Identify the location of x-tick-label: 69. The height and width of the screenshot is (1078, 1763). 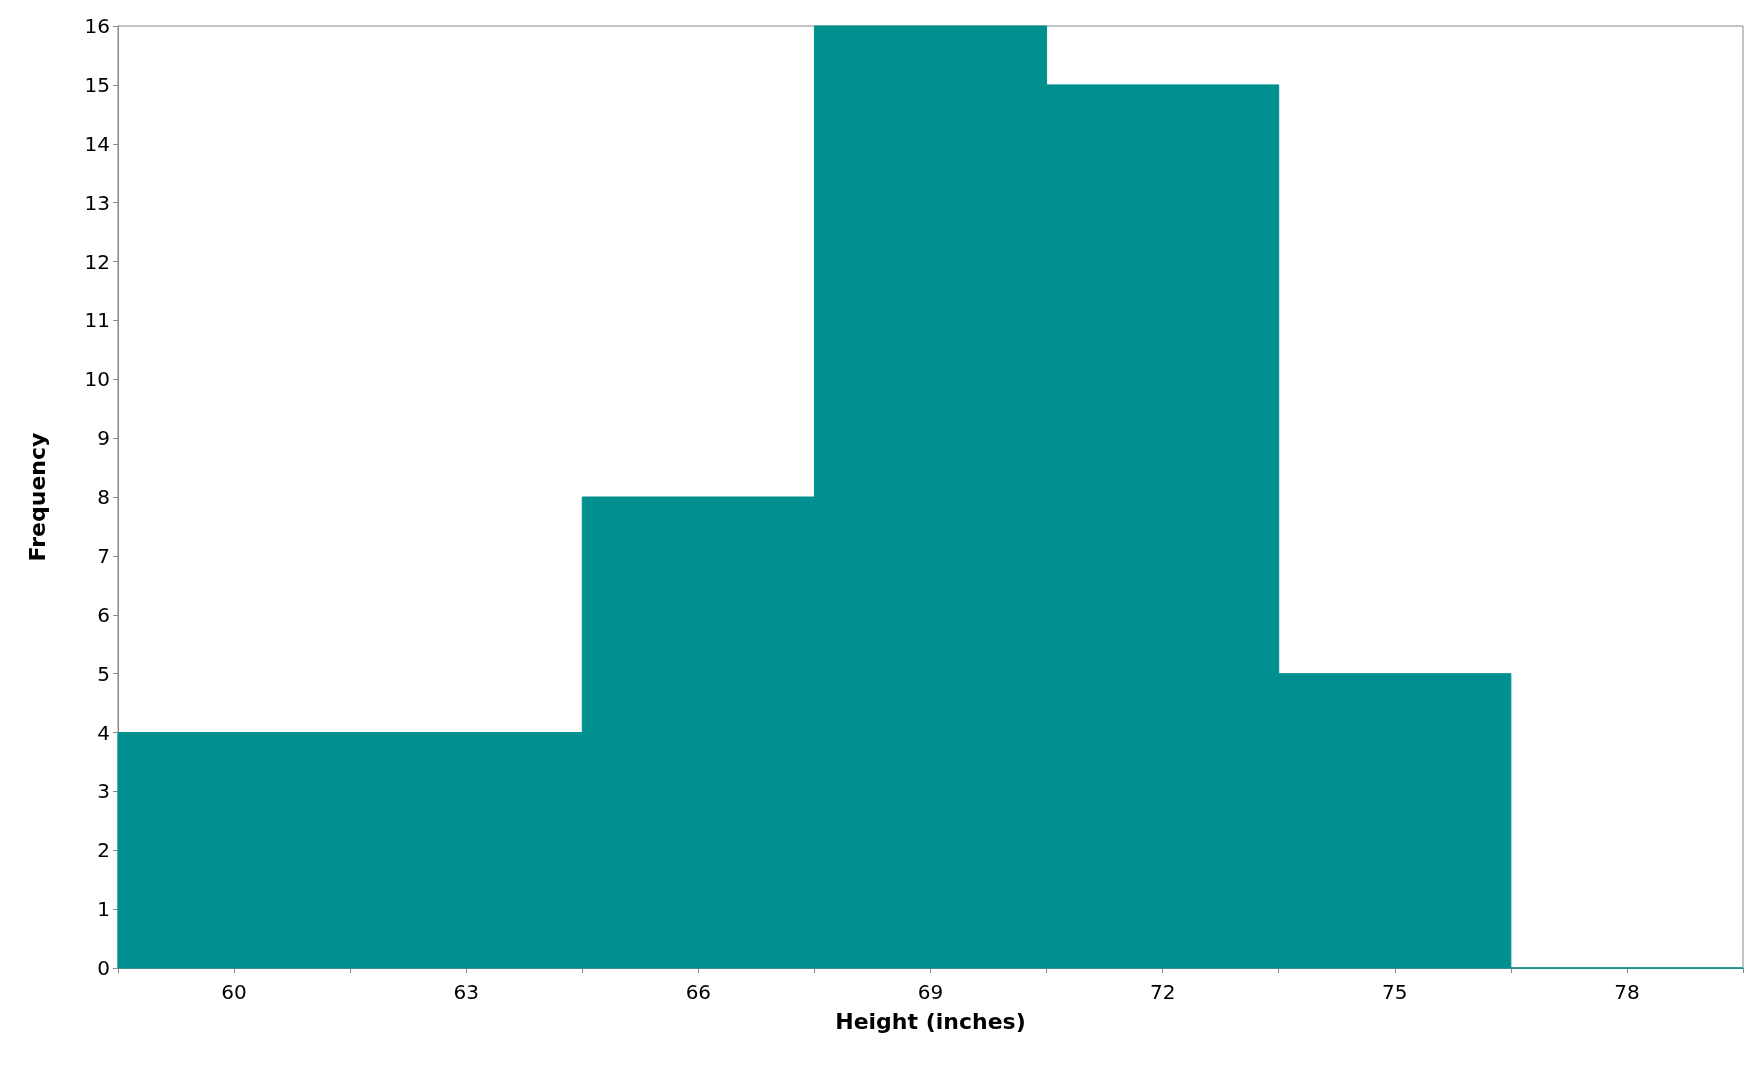
(930, 992).